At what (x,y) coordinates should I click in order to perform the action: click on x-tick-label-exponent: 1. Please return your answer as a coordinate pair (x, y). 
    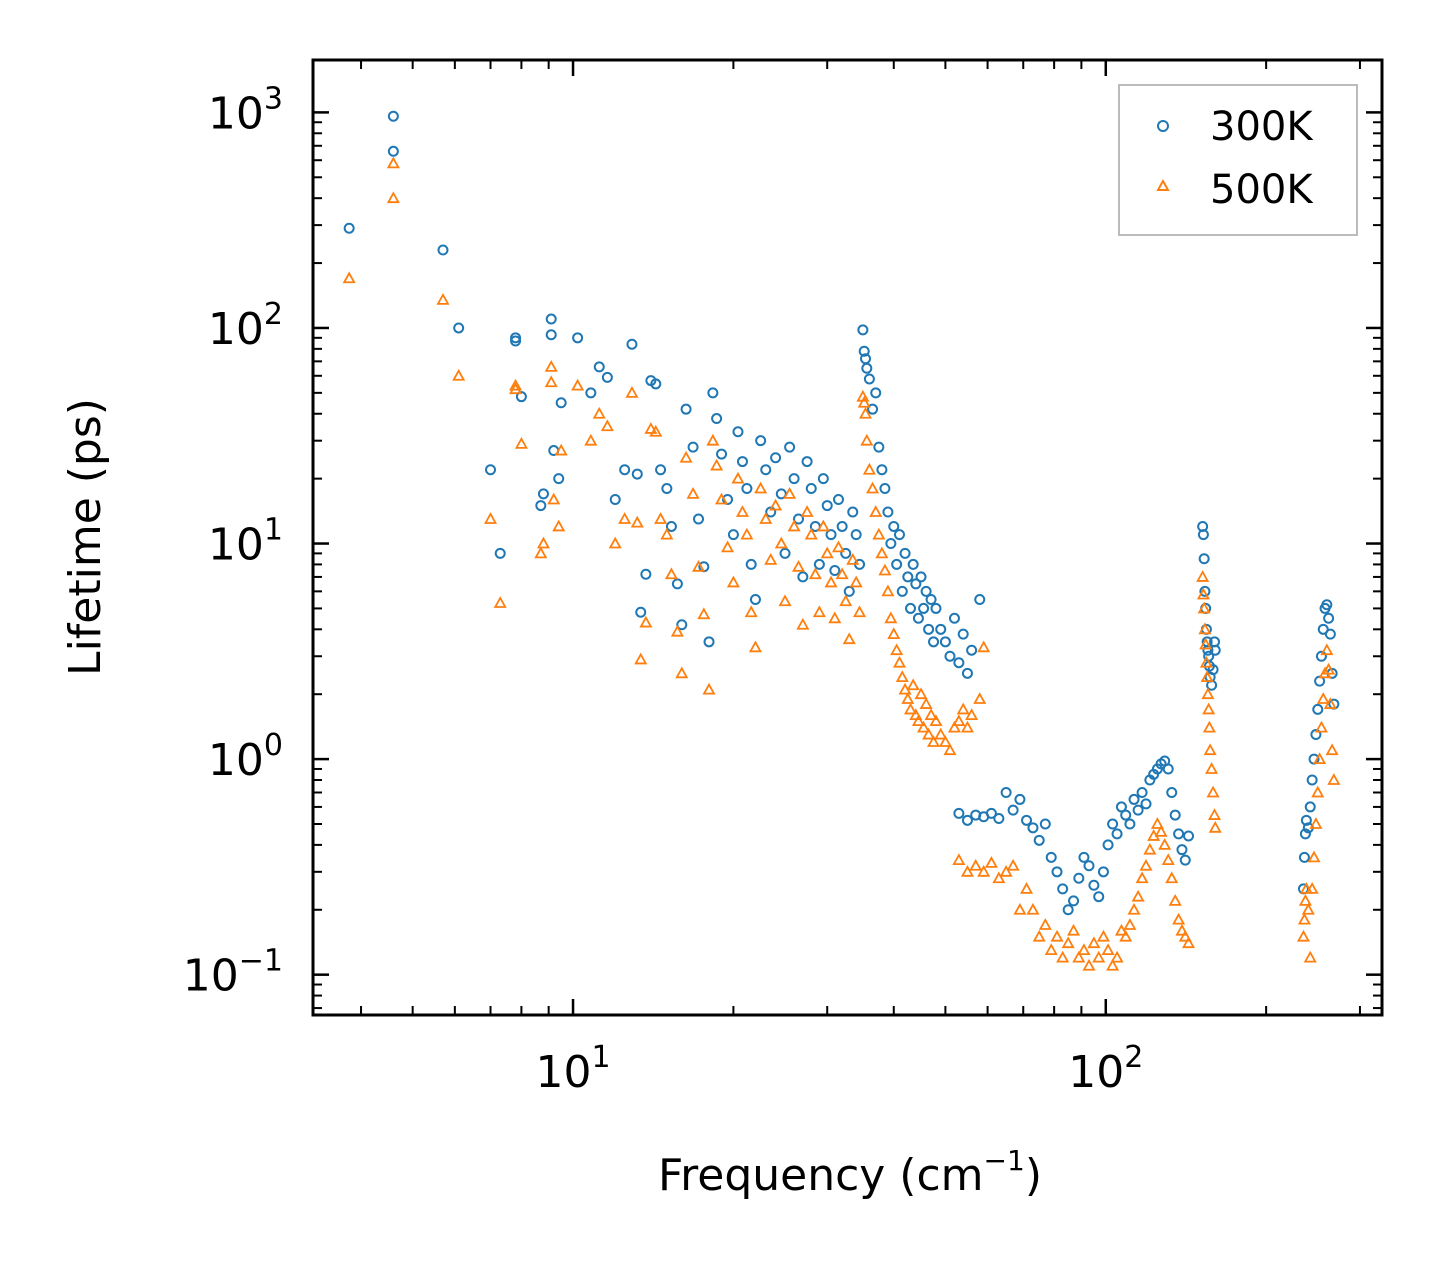
    Looking at the image, I should click on (600, 1057).